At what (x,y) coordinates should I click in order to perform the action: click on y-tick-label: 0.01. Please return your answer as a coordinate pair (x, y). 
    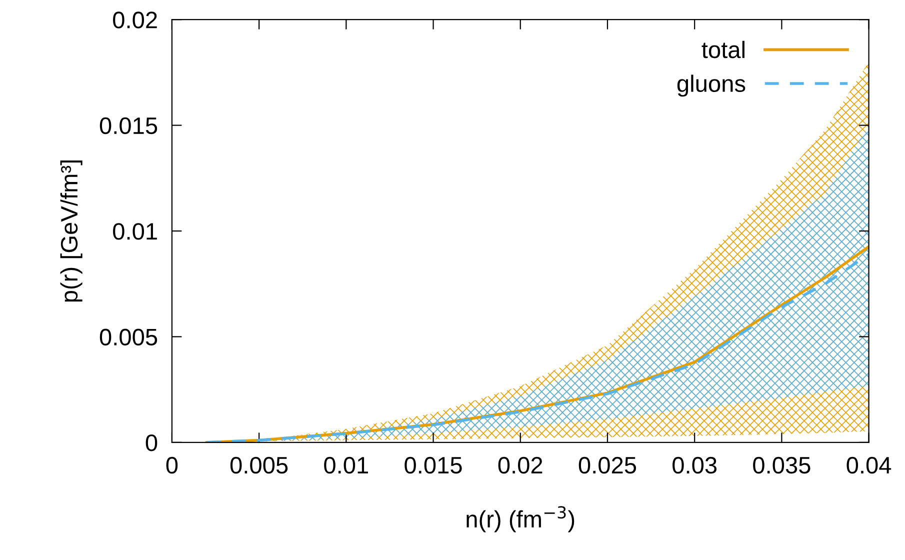
    Looking at the image, I should click on (135, 231).